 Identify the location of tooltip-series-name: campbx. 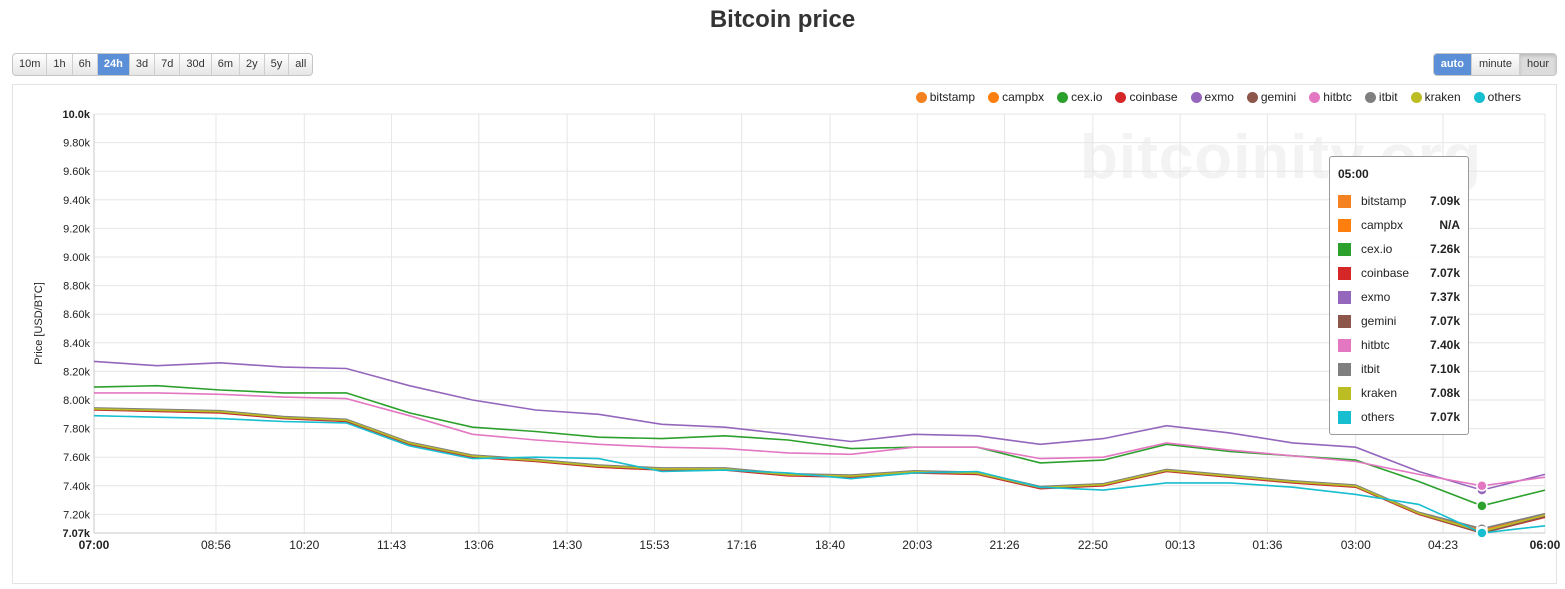
(1382, 225).